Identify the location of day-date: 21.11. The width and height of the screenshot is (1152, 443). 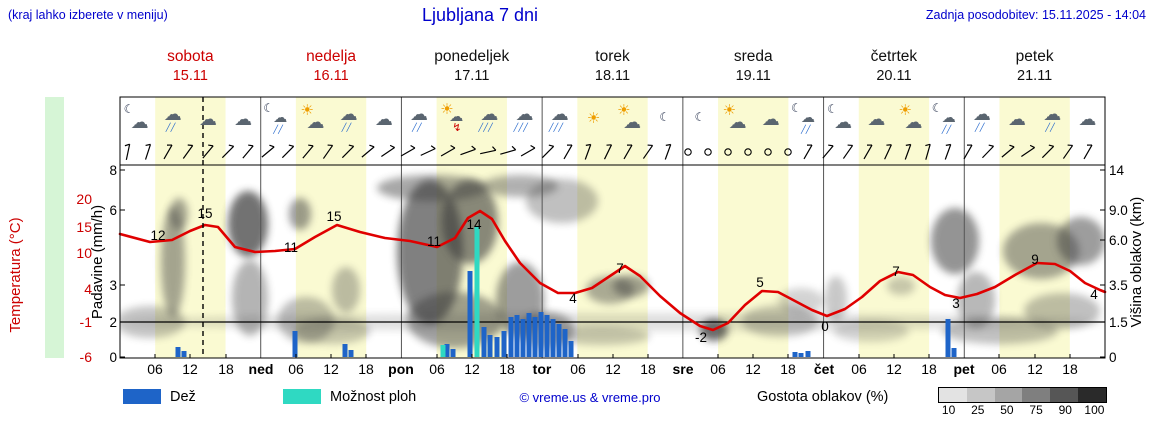
(1035, 76).